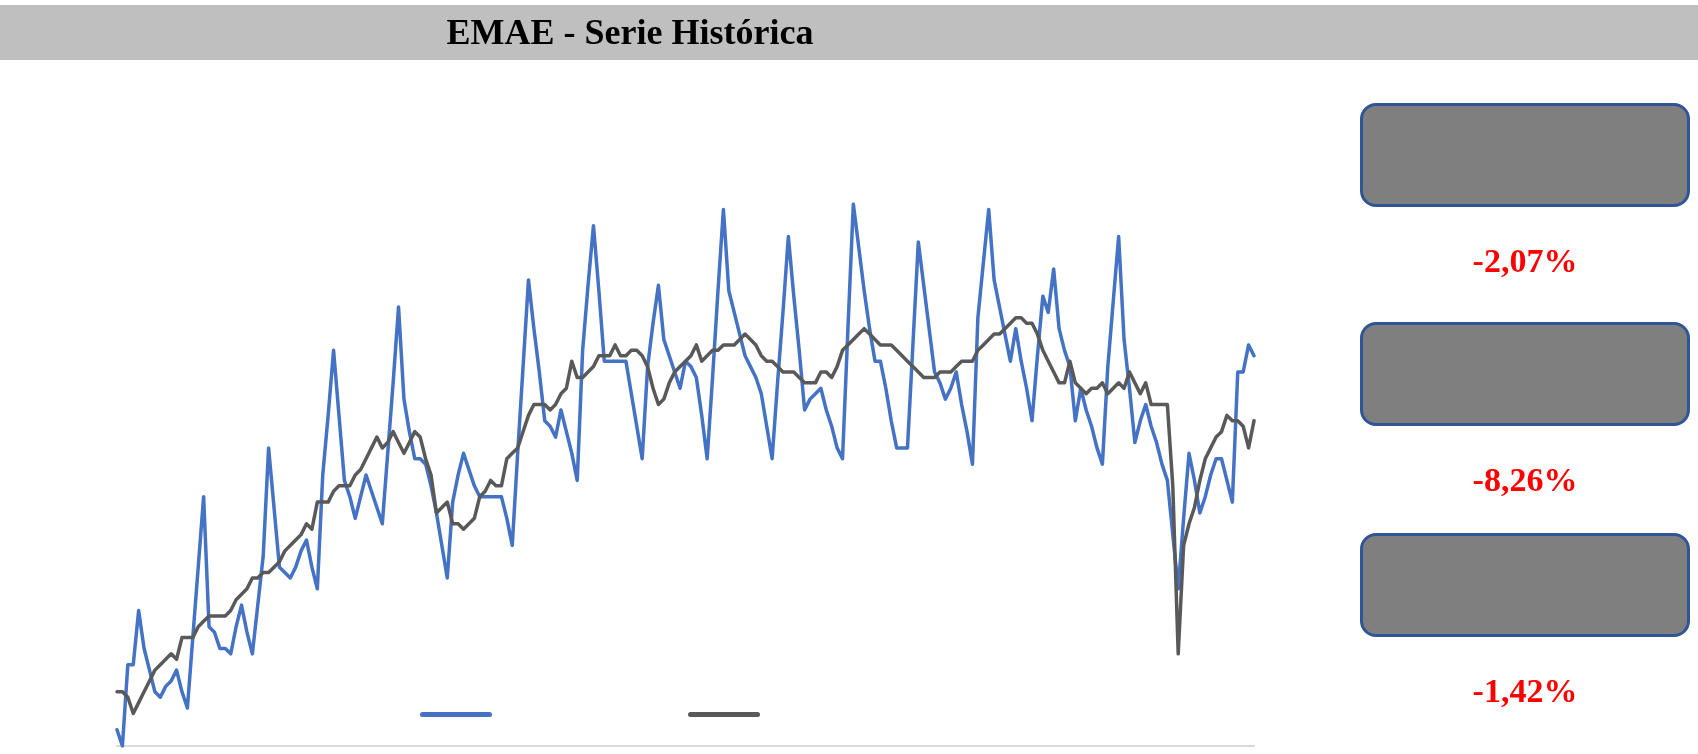  I want to click on chart-title: EMAE - Serie Histórica, so click(630, 32).